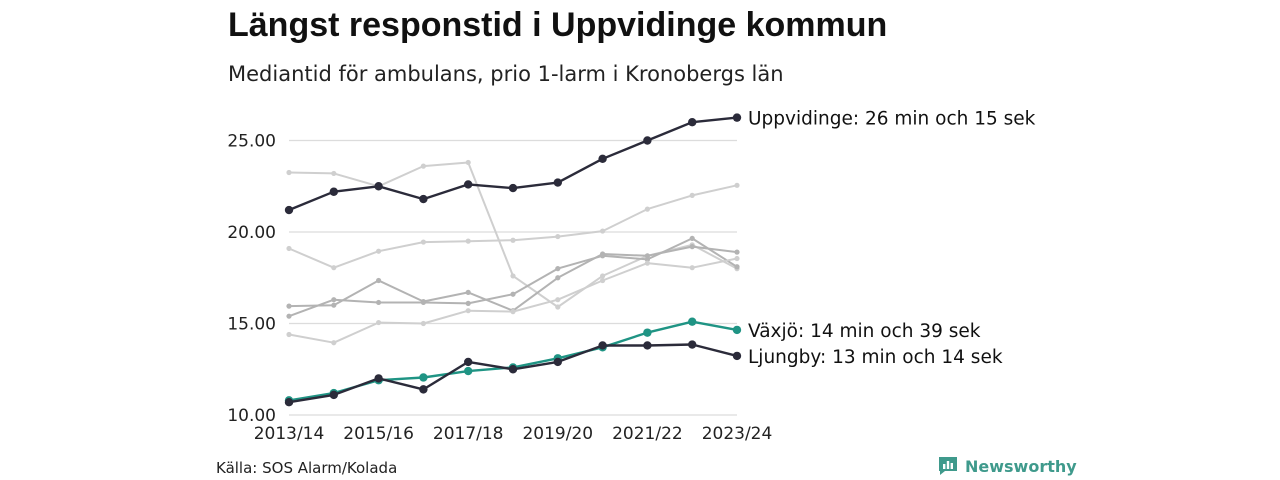 The height and width of the screenshot is (480, 1280). Describe the element at coordinates (892, 119) in the screenshot. I see `uppvidinge-series-label: Uppvidinge: 26 min och 15 sek` at that location.